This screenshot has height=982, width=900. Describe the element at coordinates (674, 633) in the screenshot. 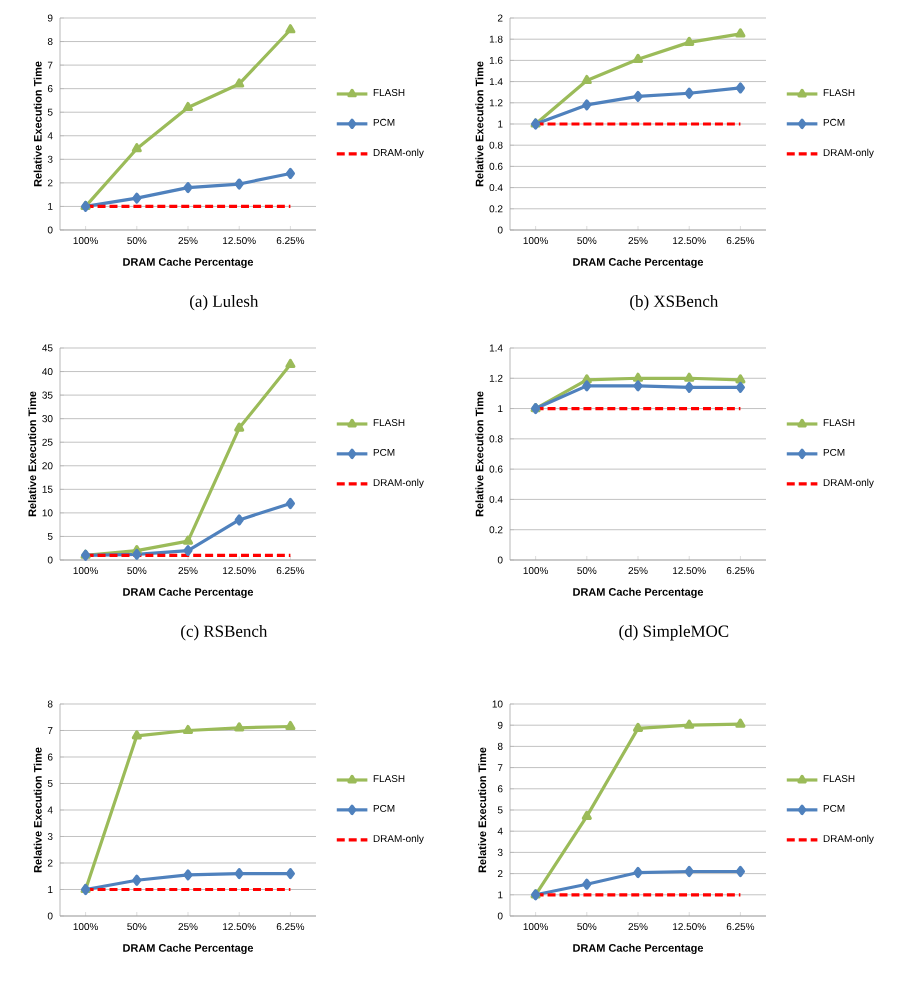

I see `text: (d) SimpleMOC` at that location.